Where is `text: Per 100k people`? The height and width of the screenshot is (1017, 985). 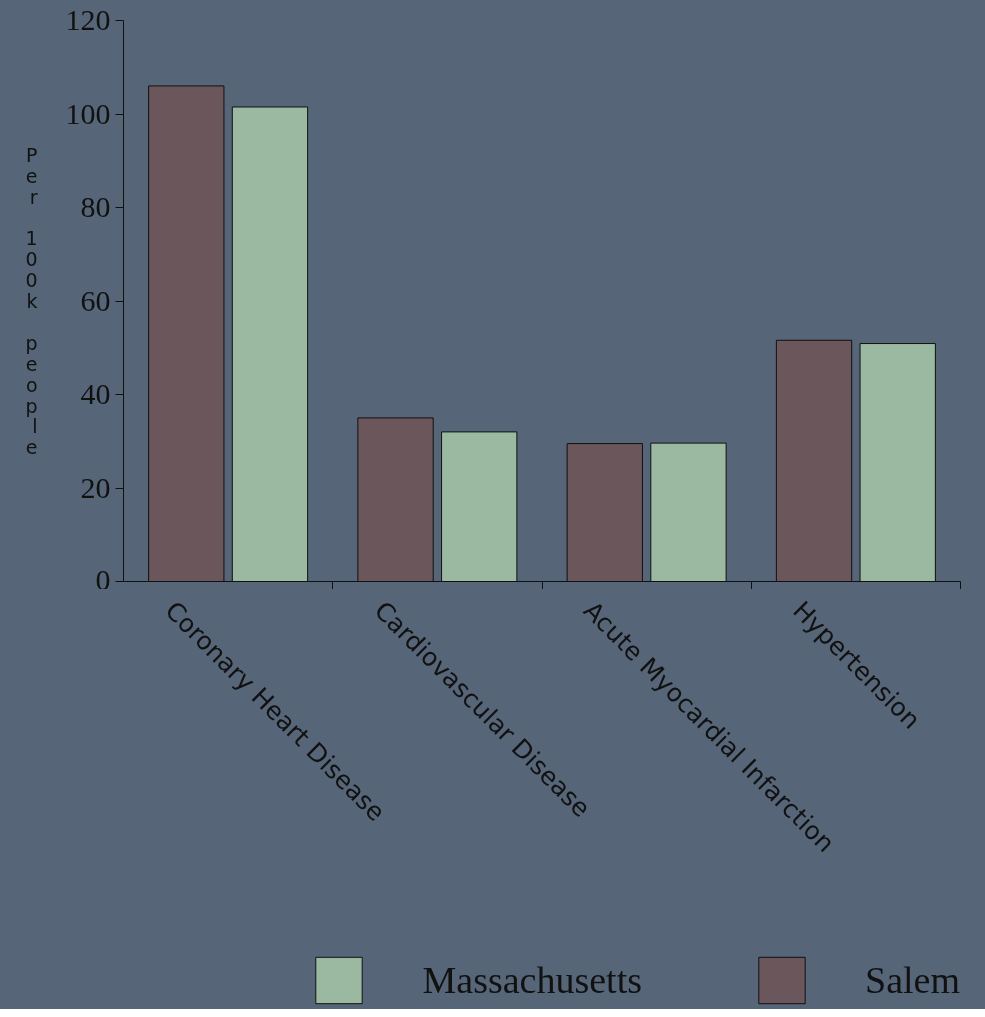
text: Per 100k people is located at coordinates (31, 301).